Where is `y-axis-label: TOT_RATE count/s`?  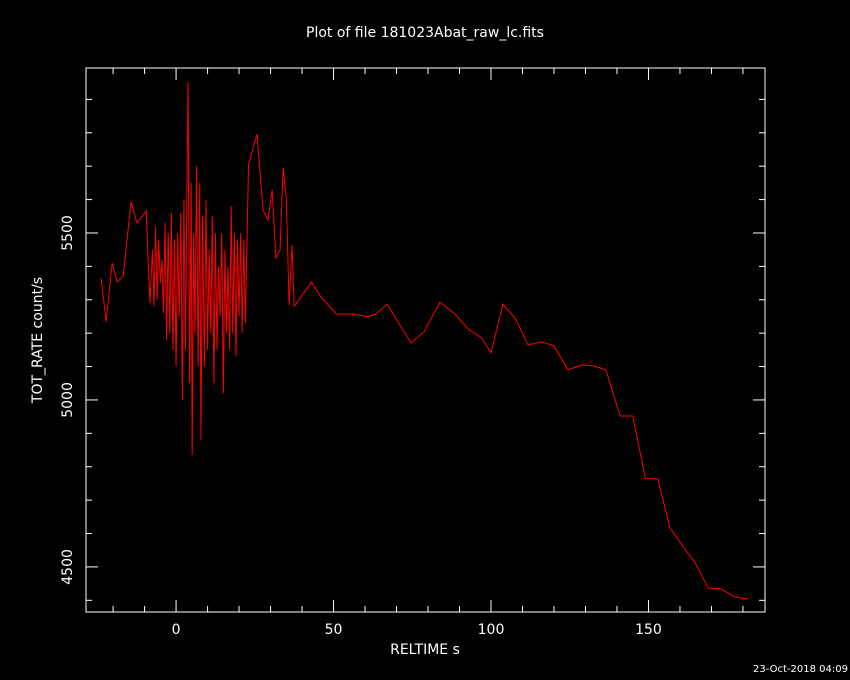
y-axis-label: TOT_RATE count/s is located at coordinates (38, 340).